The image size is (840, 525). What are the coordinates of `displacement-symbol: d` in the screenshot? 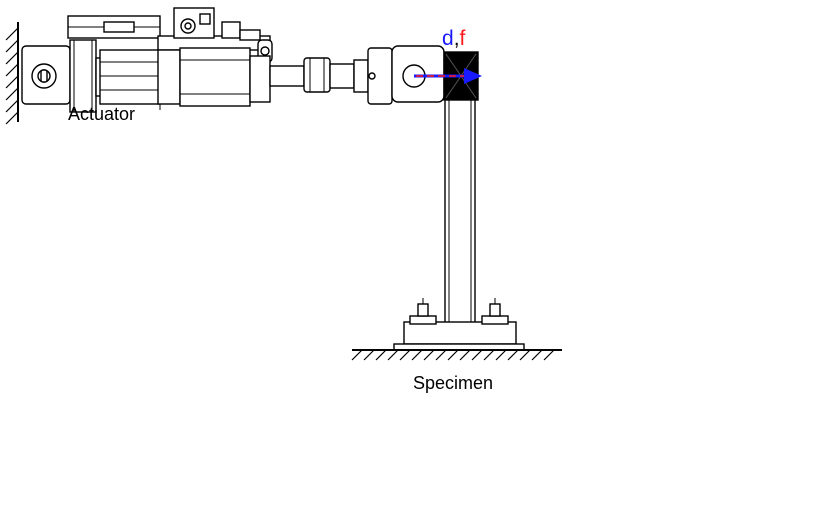 It's located at (448, 38).